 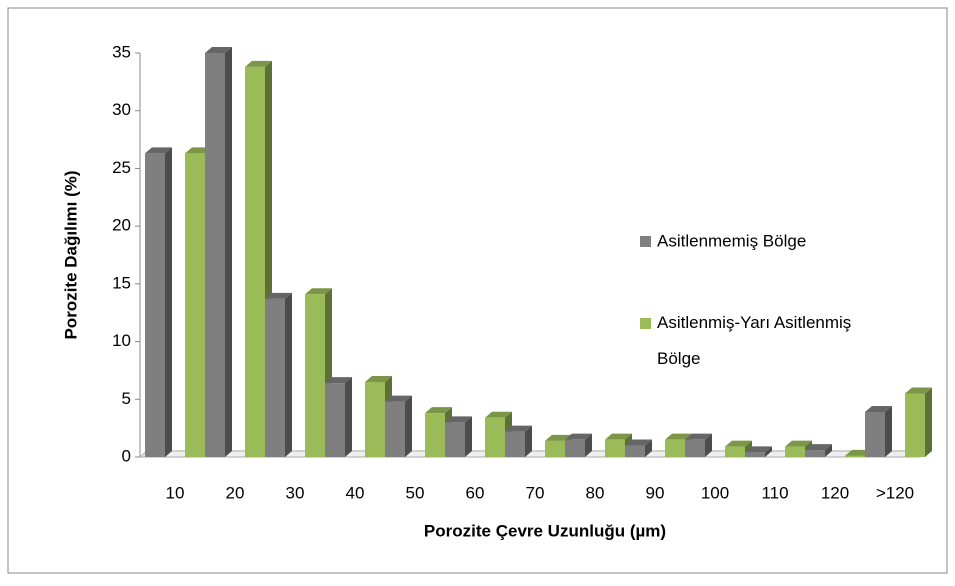 I want to click on y-tick-label: 35, so click(x=121, y=51).